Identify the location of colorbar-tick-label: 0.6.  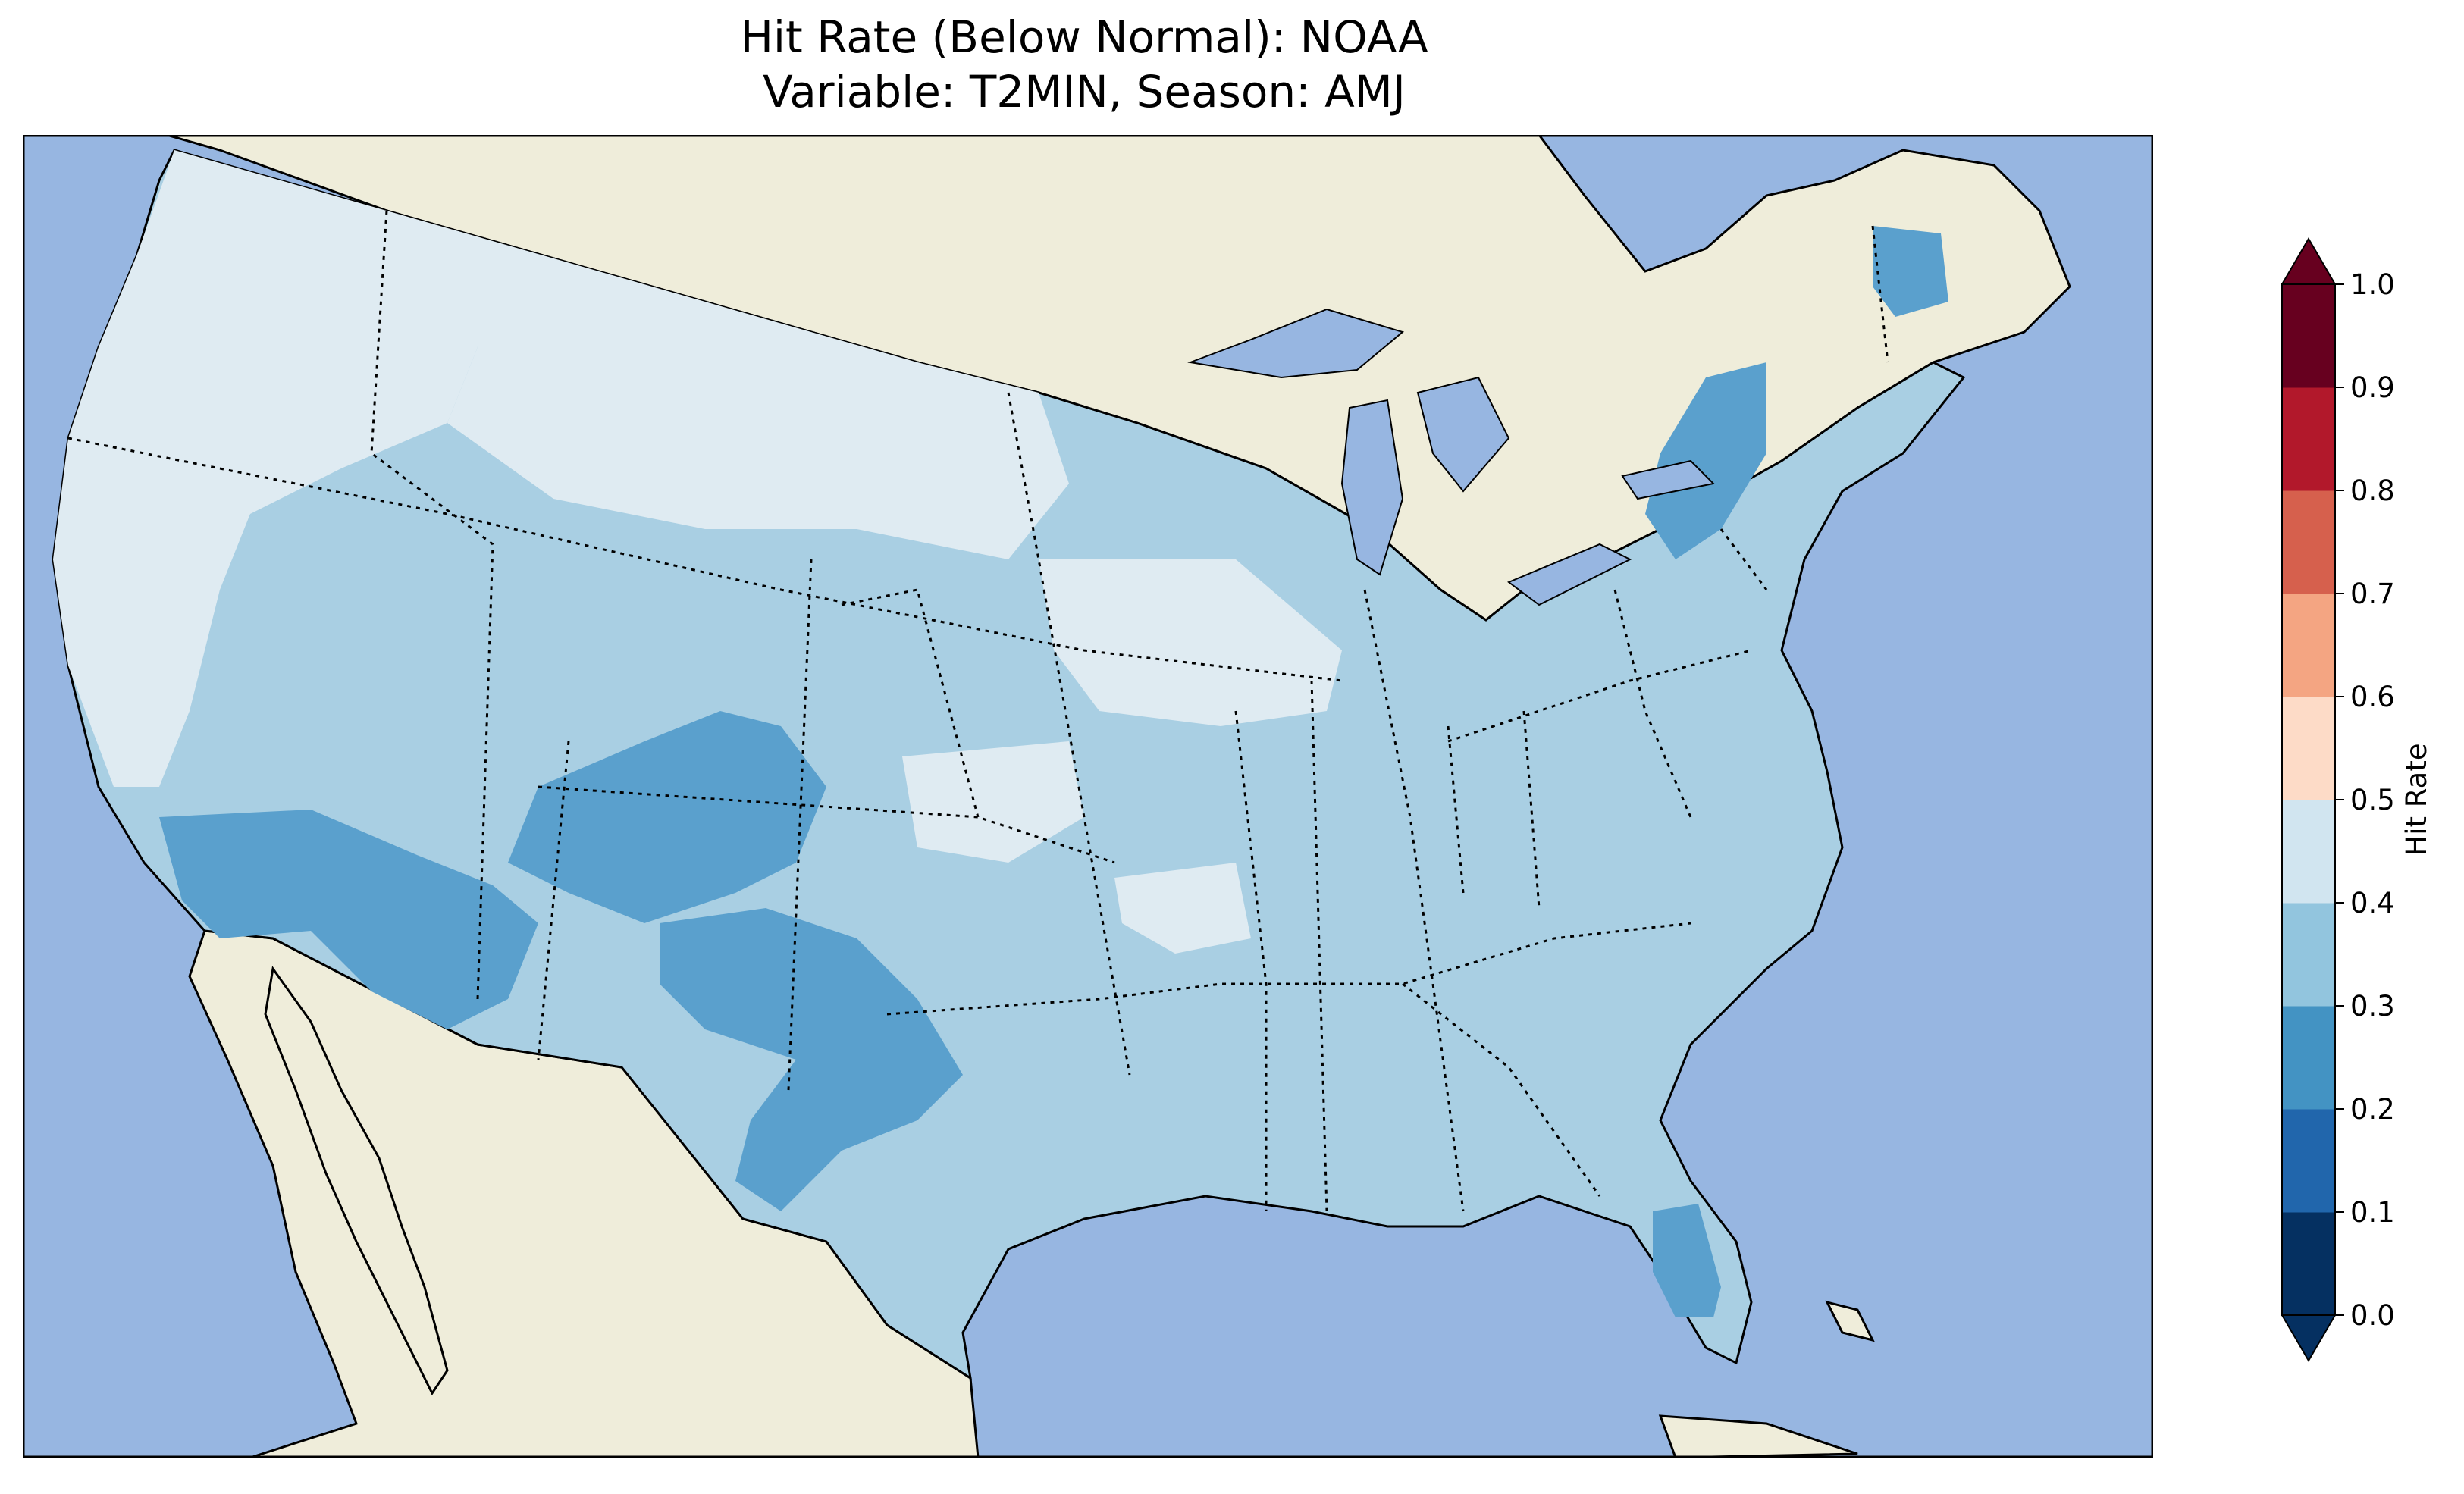
(2372, 697).